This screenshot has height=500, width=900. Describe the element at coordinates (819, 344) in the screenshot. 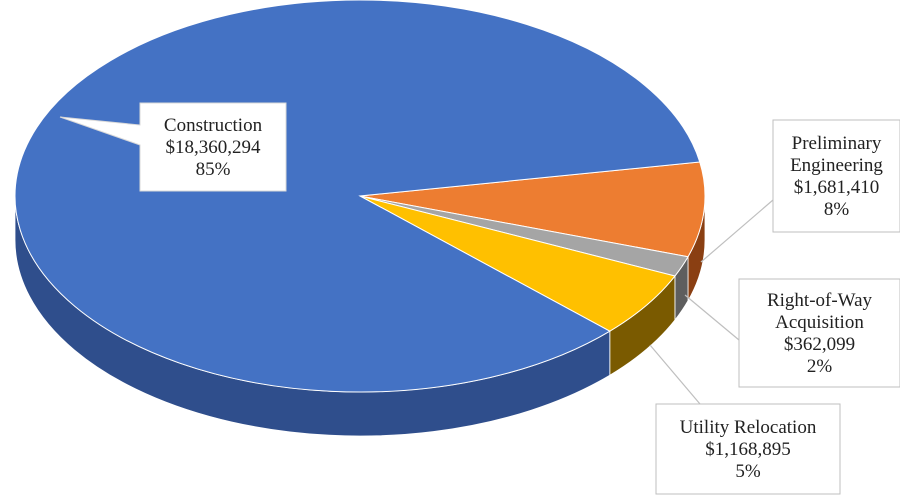

I see `value-label: $362,099` at that location.